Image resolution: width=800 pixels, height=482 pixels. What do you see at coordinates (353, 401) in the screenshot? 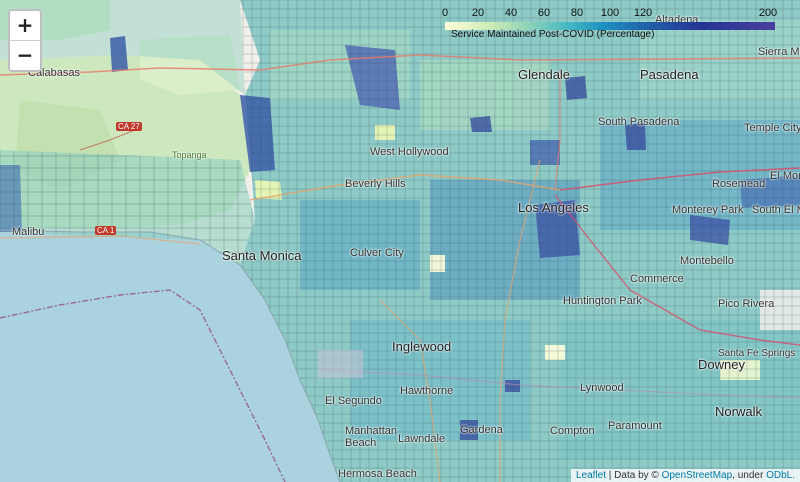
I see `place-el-segundo: El Segundo` at bounding box center [353, 401].